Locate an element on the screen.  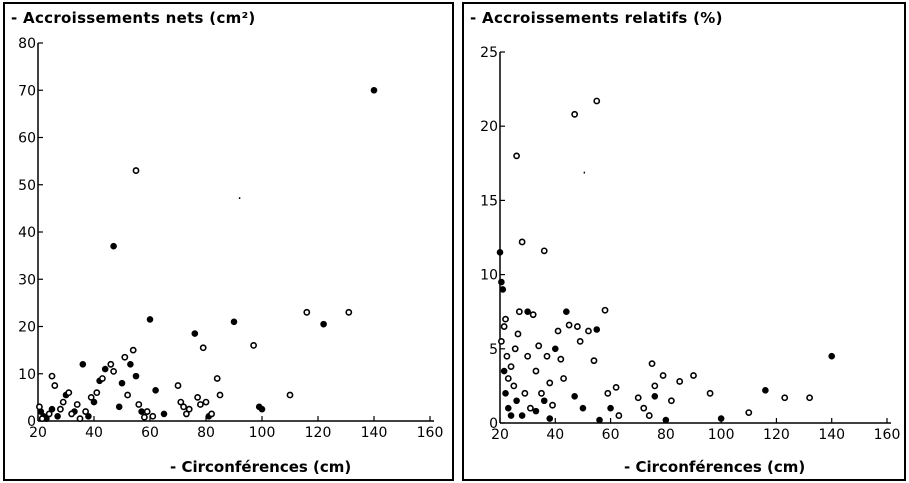
chart-title: - Accroissements nets (cm²) is located at coordinates (133, 18).